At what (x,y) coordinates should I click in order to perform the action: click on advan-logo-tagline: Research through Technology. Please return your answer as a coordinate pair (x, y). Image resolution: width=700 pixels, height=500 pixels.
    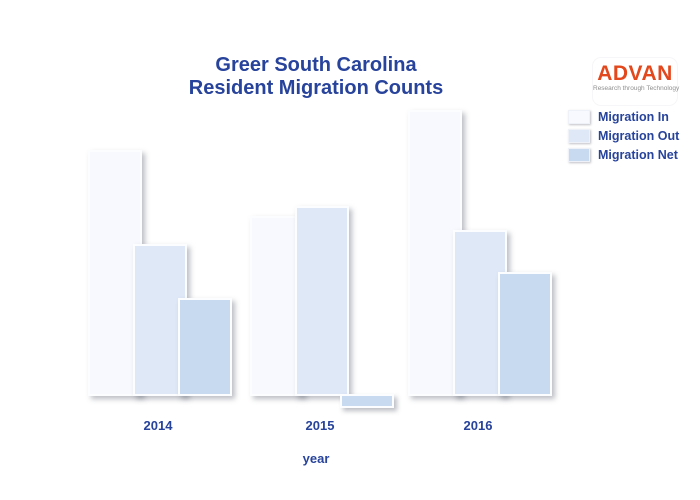
    Looking at the image, I should click on (636, 88).